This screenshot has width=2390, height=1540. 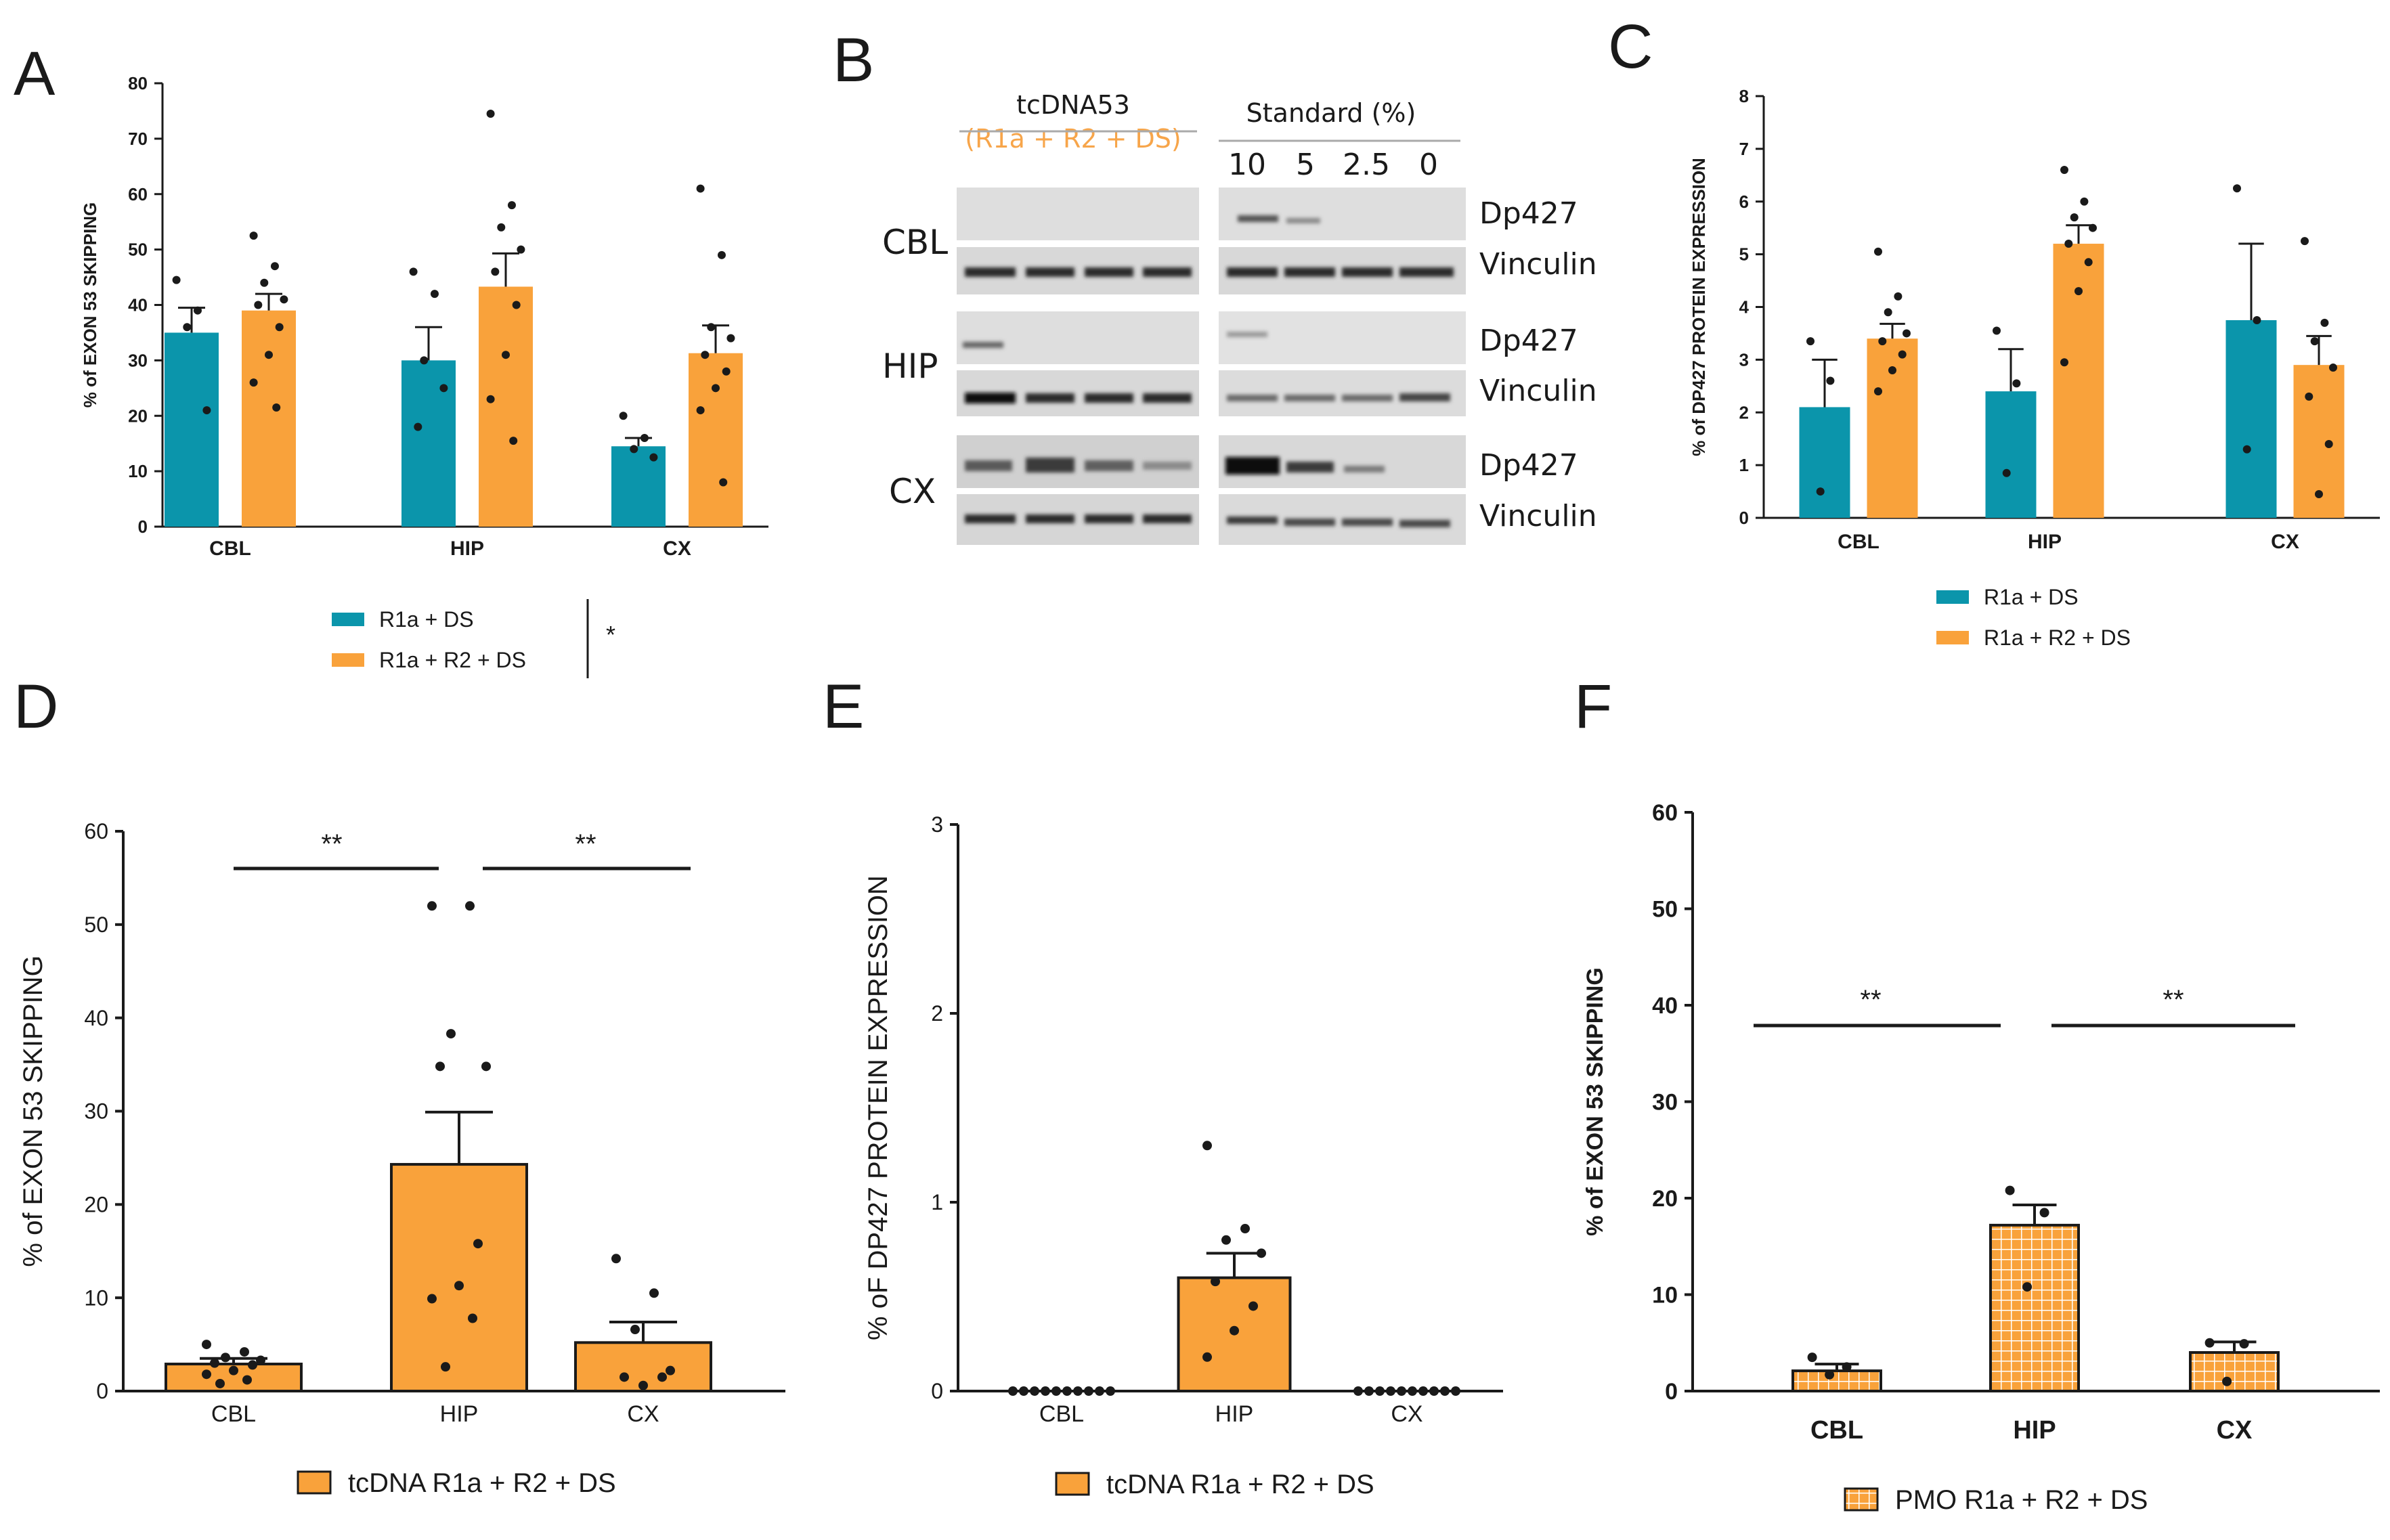 I want to click on y-tick-label: 6, so click(x=1744, y=202).